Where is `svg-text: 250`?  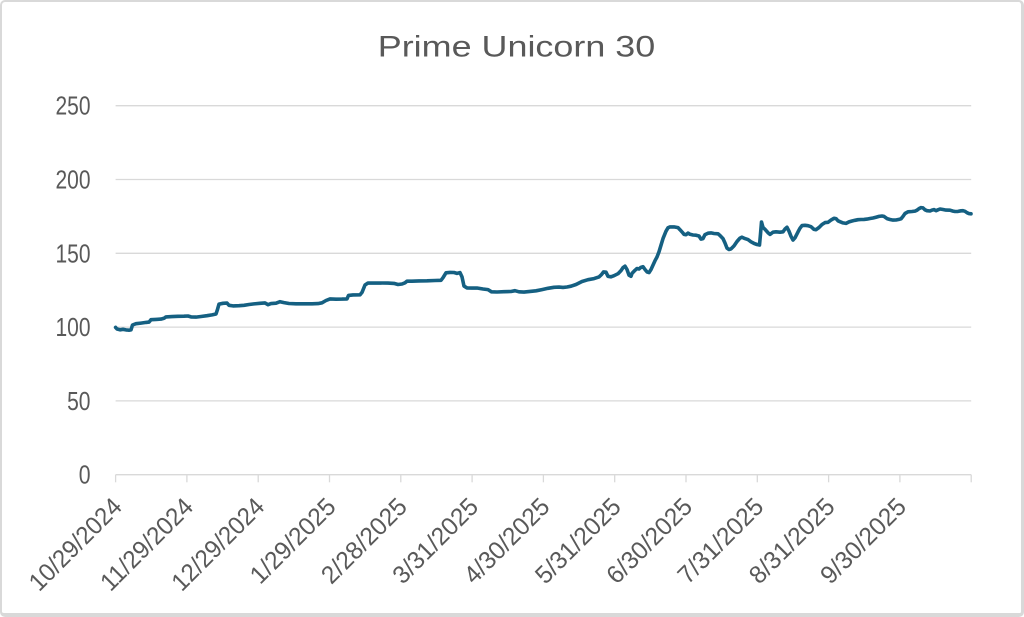
svg-text: 250 is located at coordinates (73, 107).